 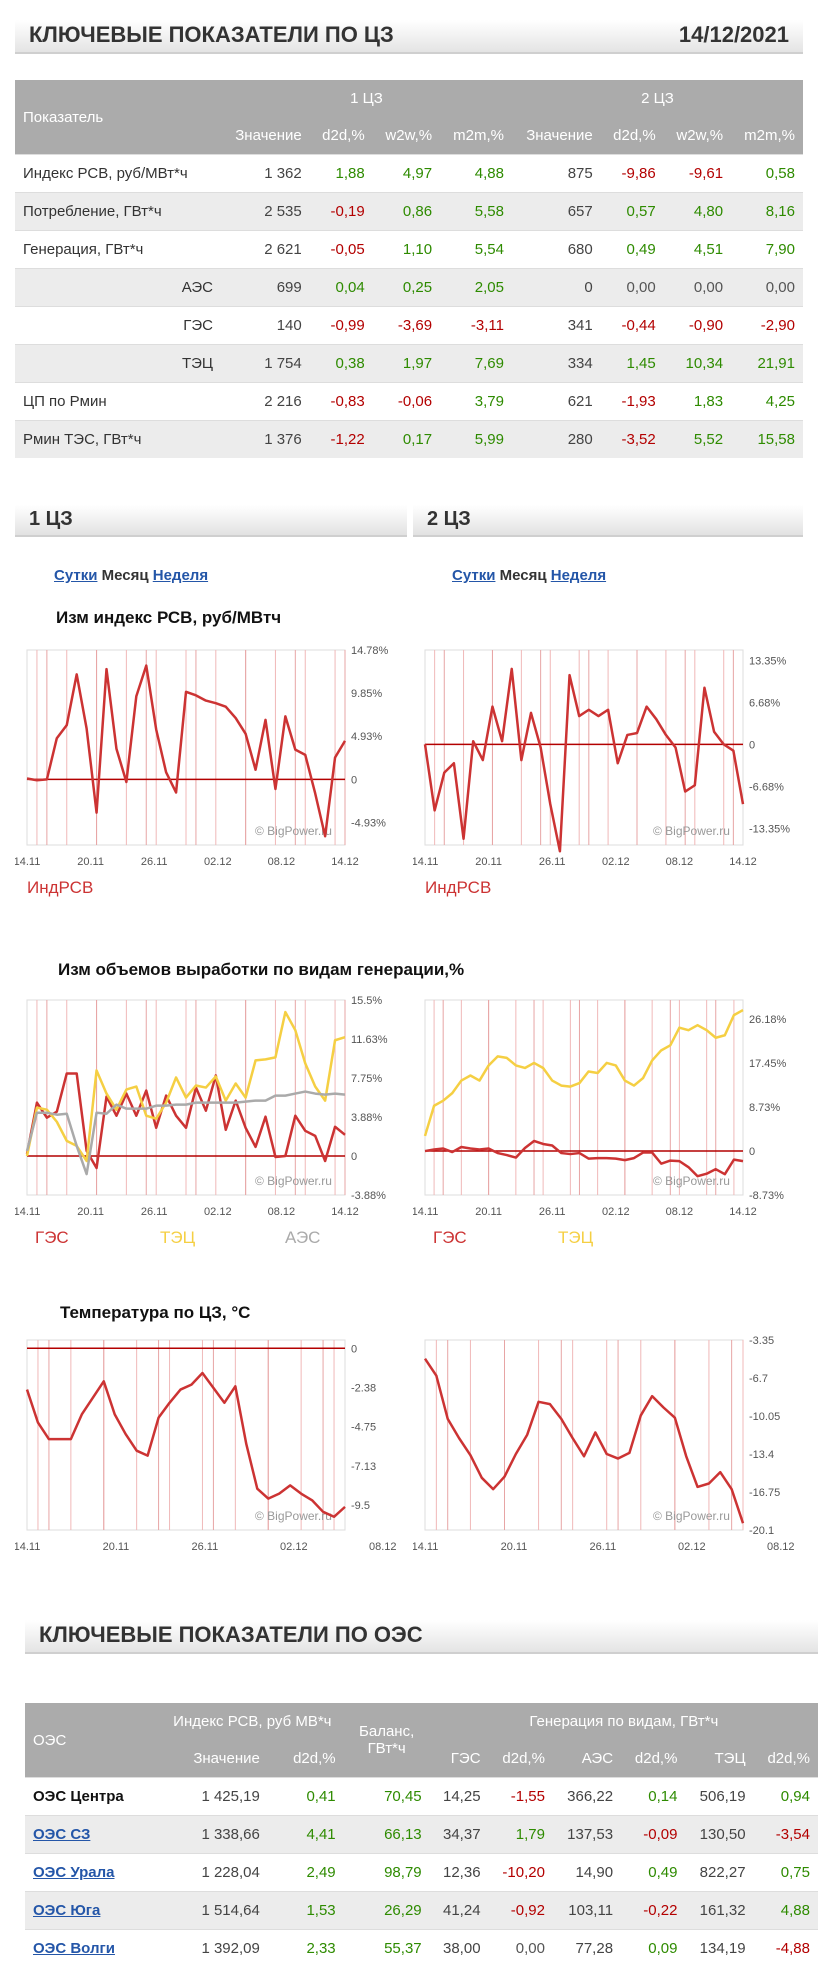 What do you see at coordinates (363, 1389) in the screenshot?
I see `y-tick-label: -2.38` at bounding box center [363, 1389].